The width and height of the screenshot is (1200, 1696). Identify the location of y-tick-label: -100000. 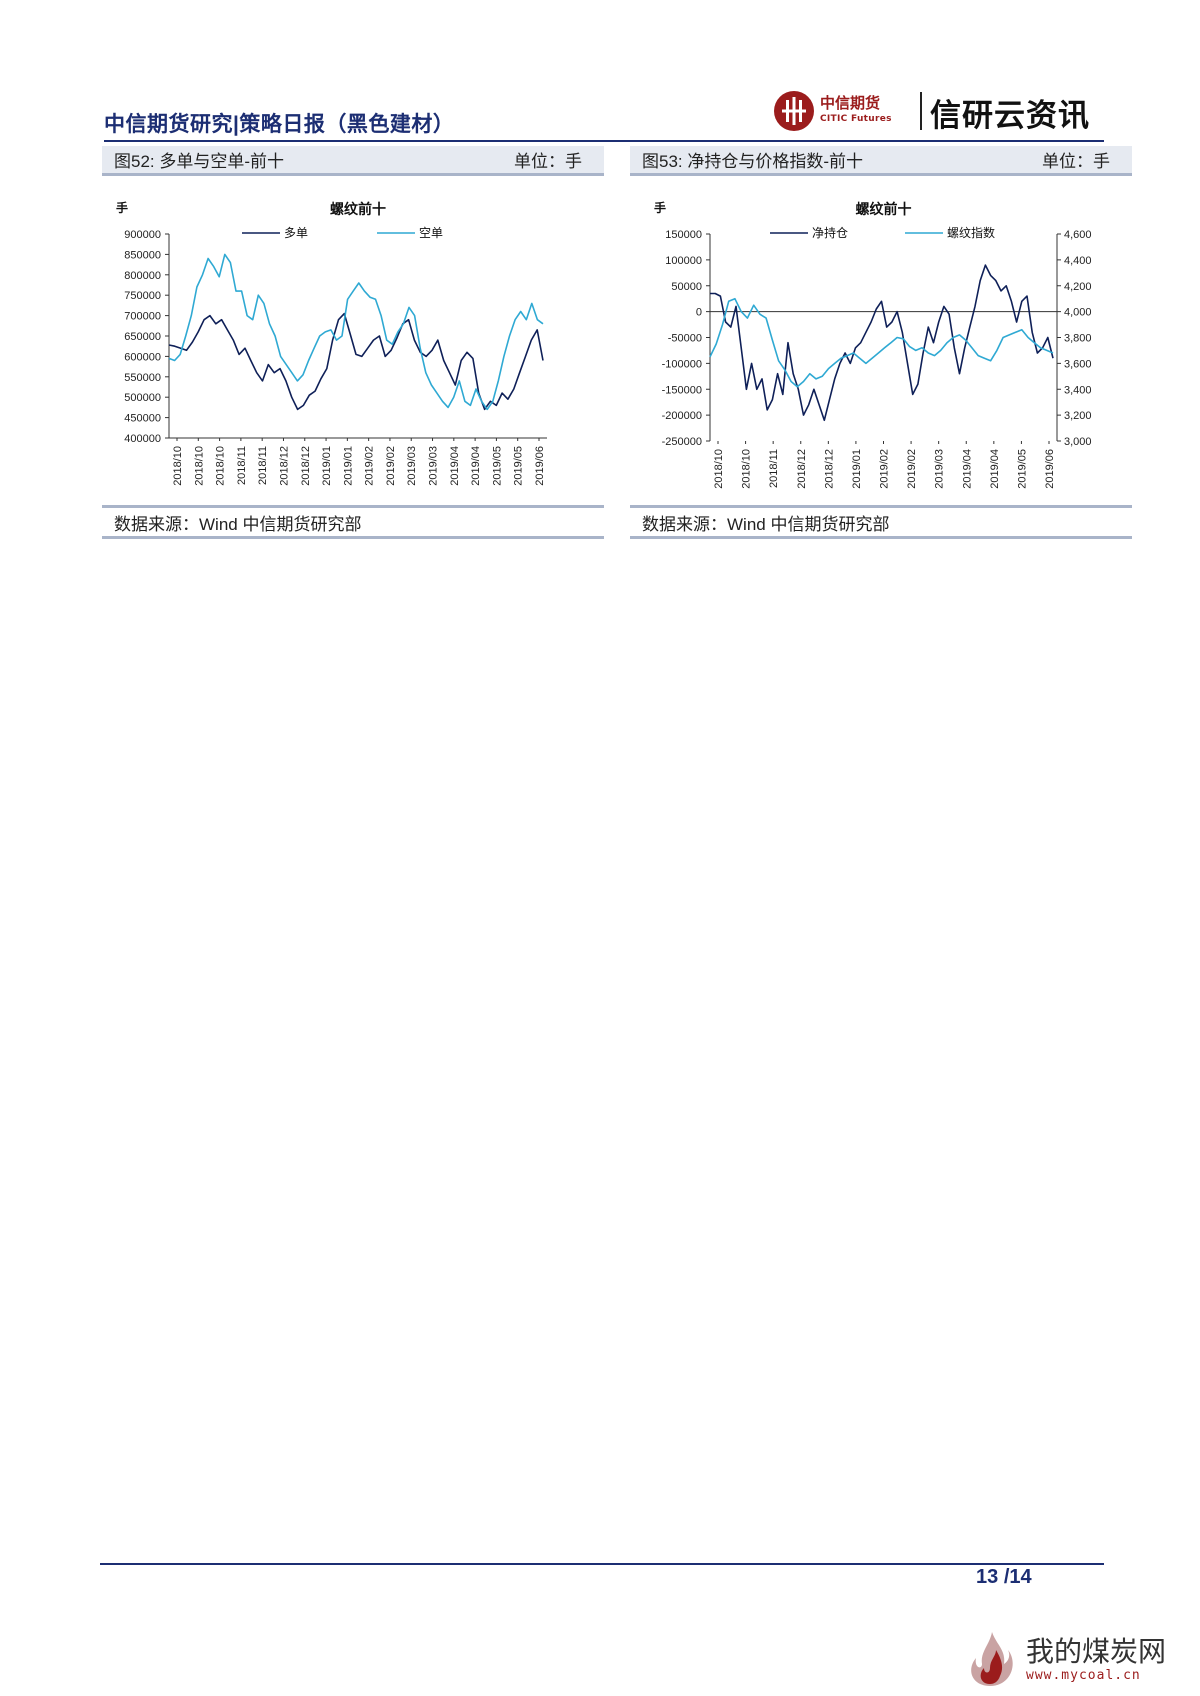
(682, 364).